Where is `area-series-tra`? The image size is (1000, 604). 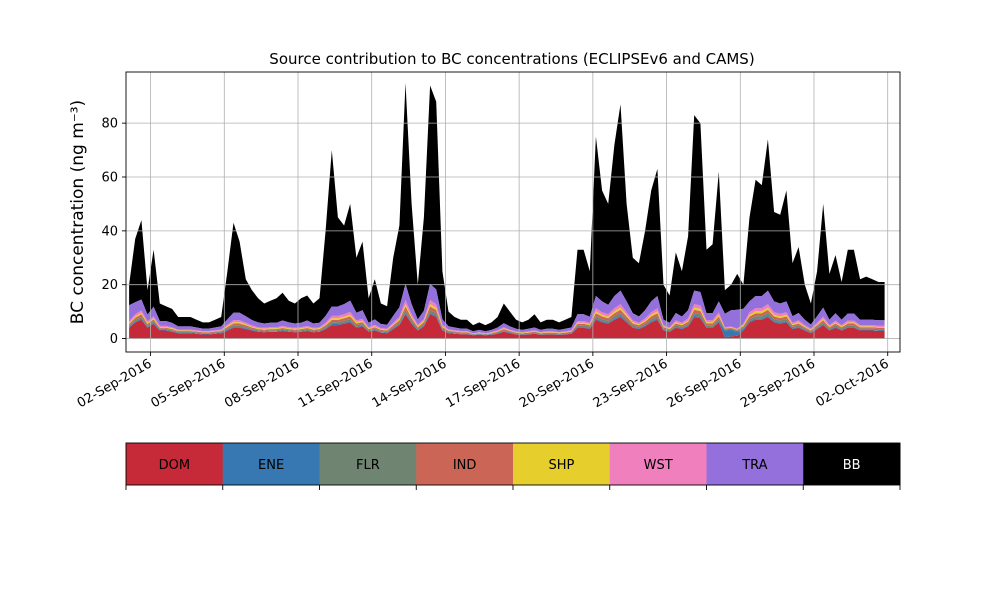
area-series-tra is located at coordinates (507, 308).